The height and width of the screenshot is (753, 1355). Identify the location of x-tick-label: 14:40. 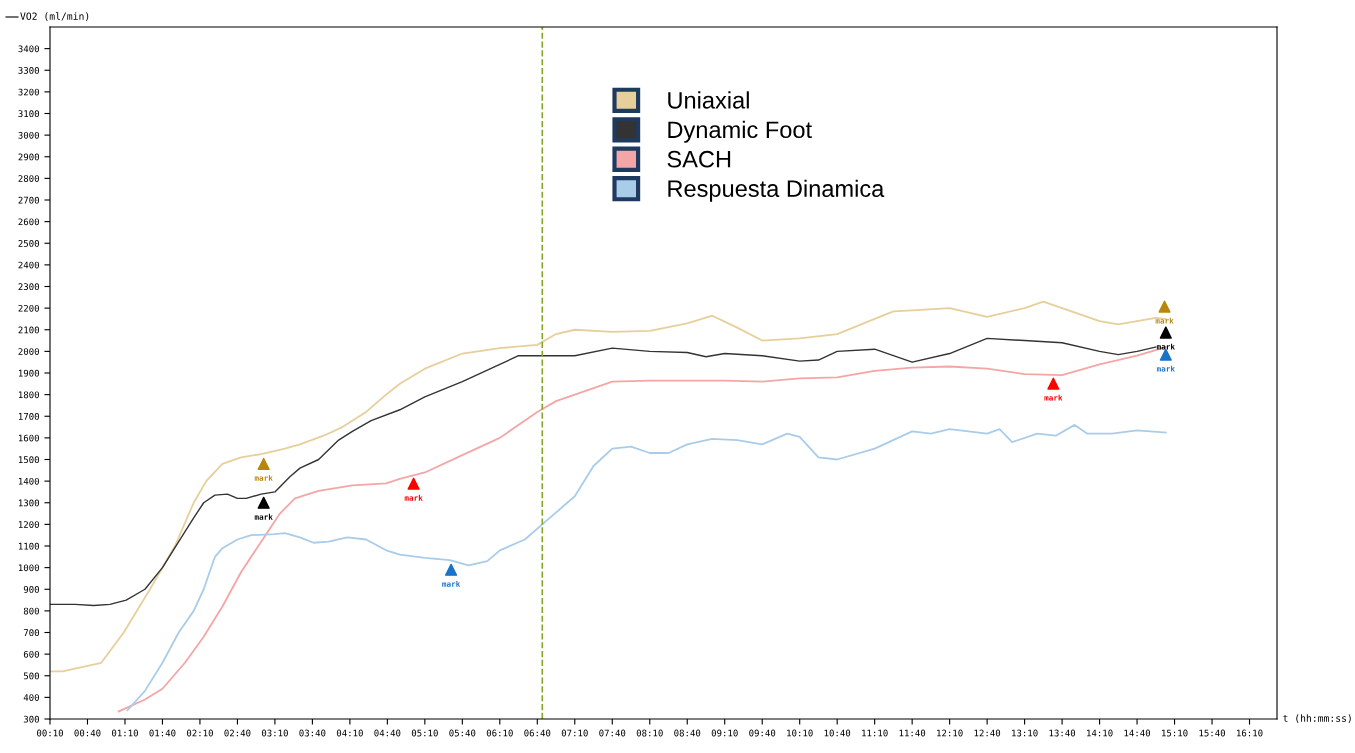
(1137, 733).